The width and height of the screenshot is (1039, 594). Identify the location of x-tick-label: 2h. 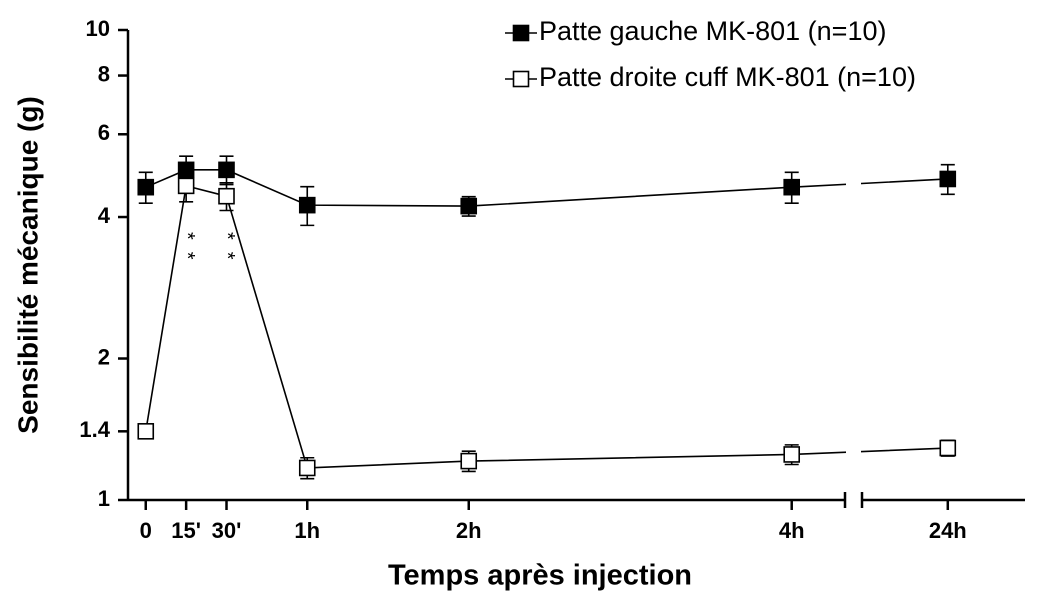
(469, 530).